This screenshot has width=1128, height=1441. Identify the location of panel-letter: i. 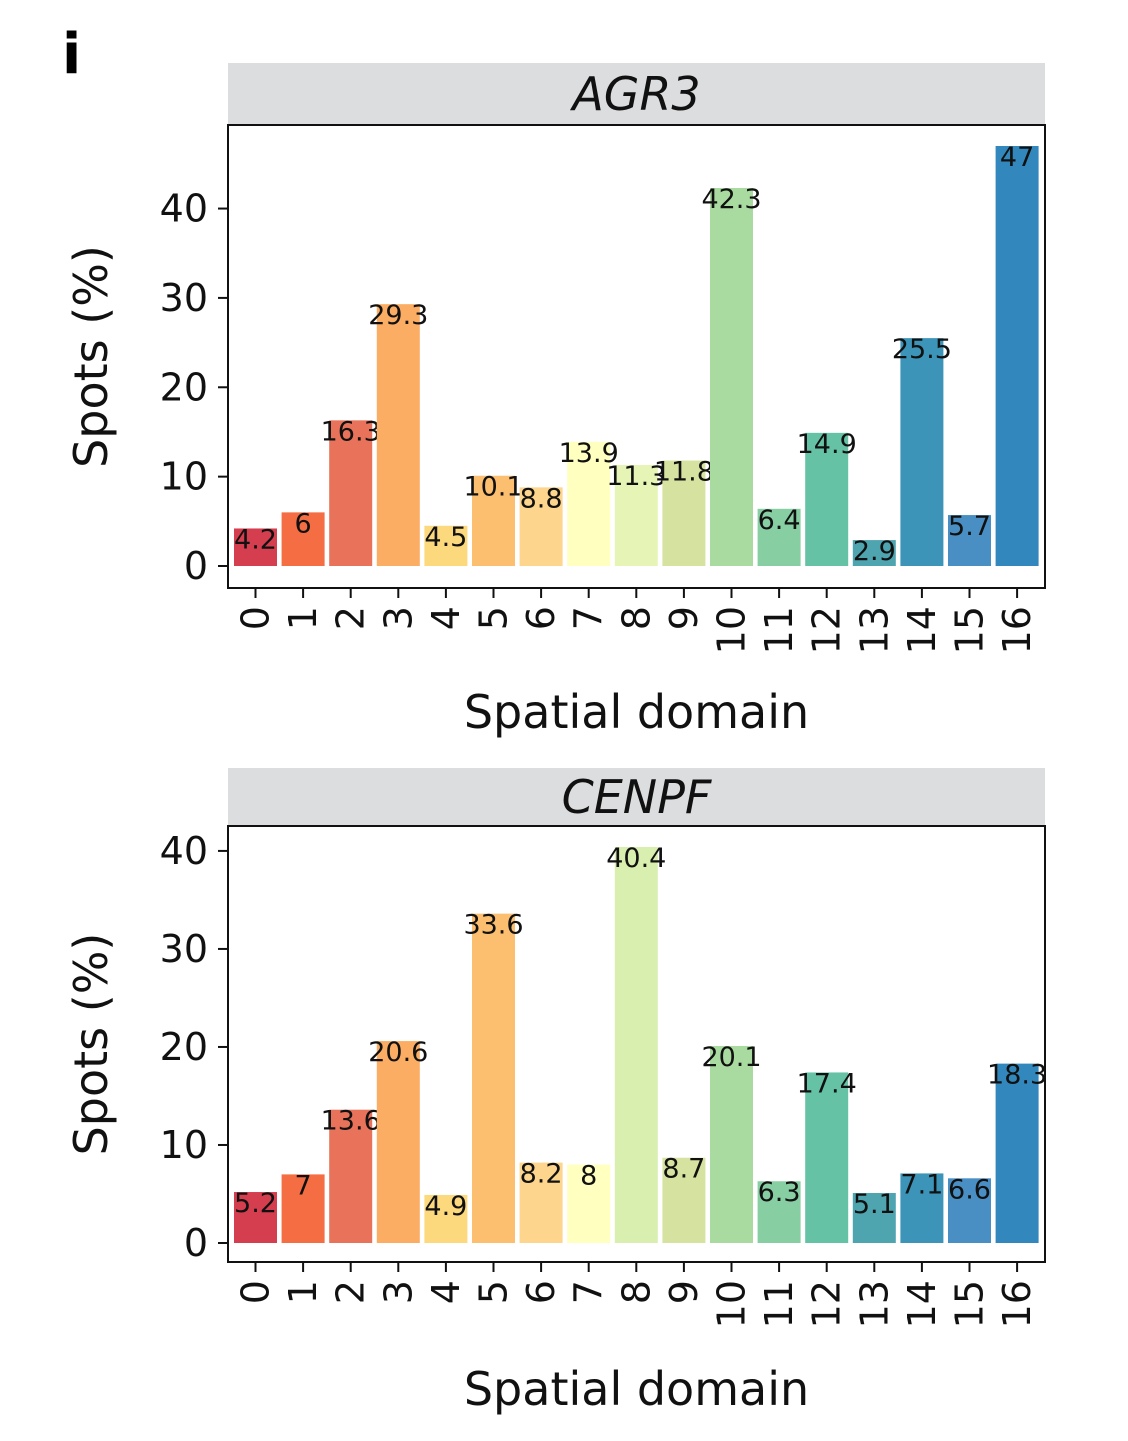
(71, 54).